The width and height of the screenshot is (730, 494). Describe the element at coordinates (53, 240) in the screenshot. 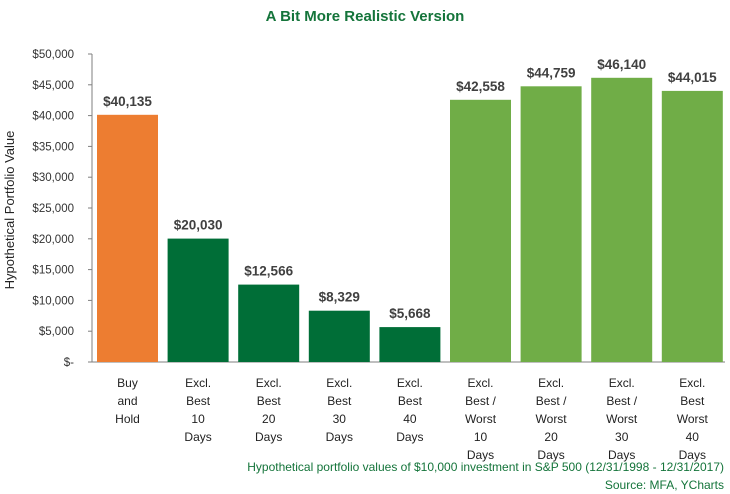

I see `y-tick-label: $20,000` at that location.